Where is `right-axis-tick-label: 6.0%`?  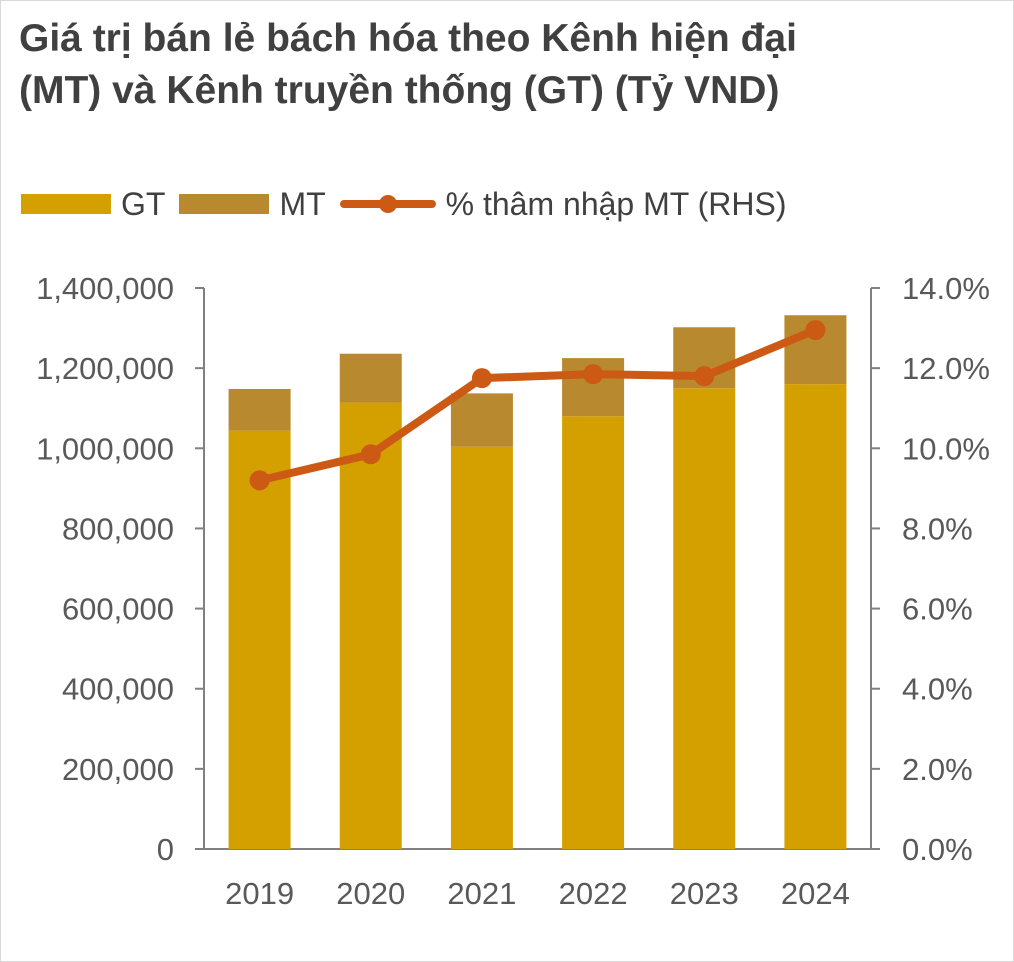
right-axis-tick-label: 6.0% is located at coordinates (937, 609).